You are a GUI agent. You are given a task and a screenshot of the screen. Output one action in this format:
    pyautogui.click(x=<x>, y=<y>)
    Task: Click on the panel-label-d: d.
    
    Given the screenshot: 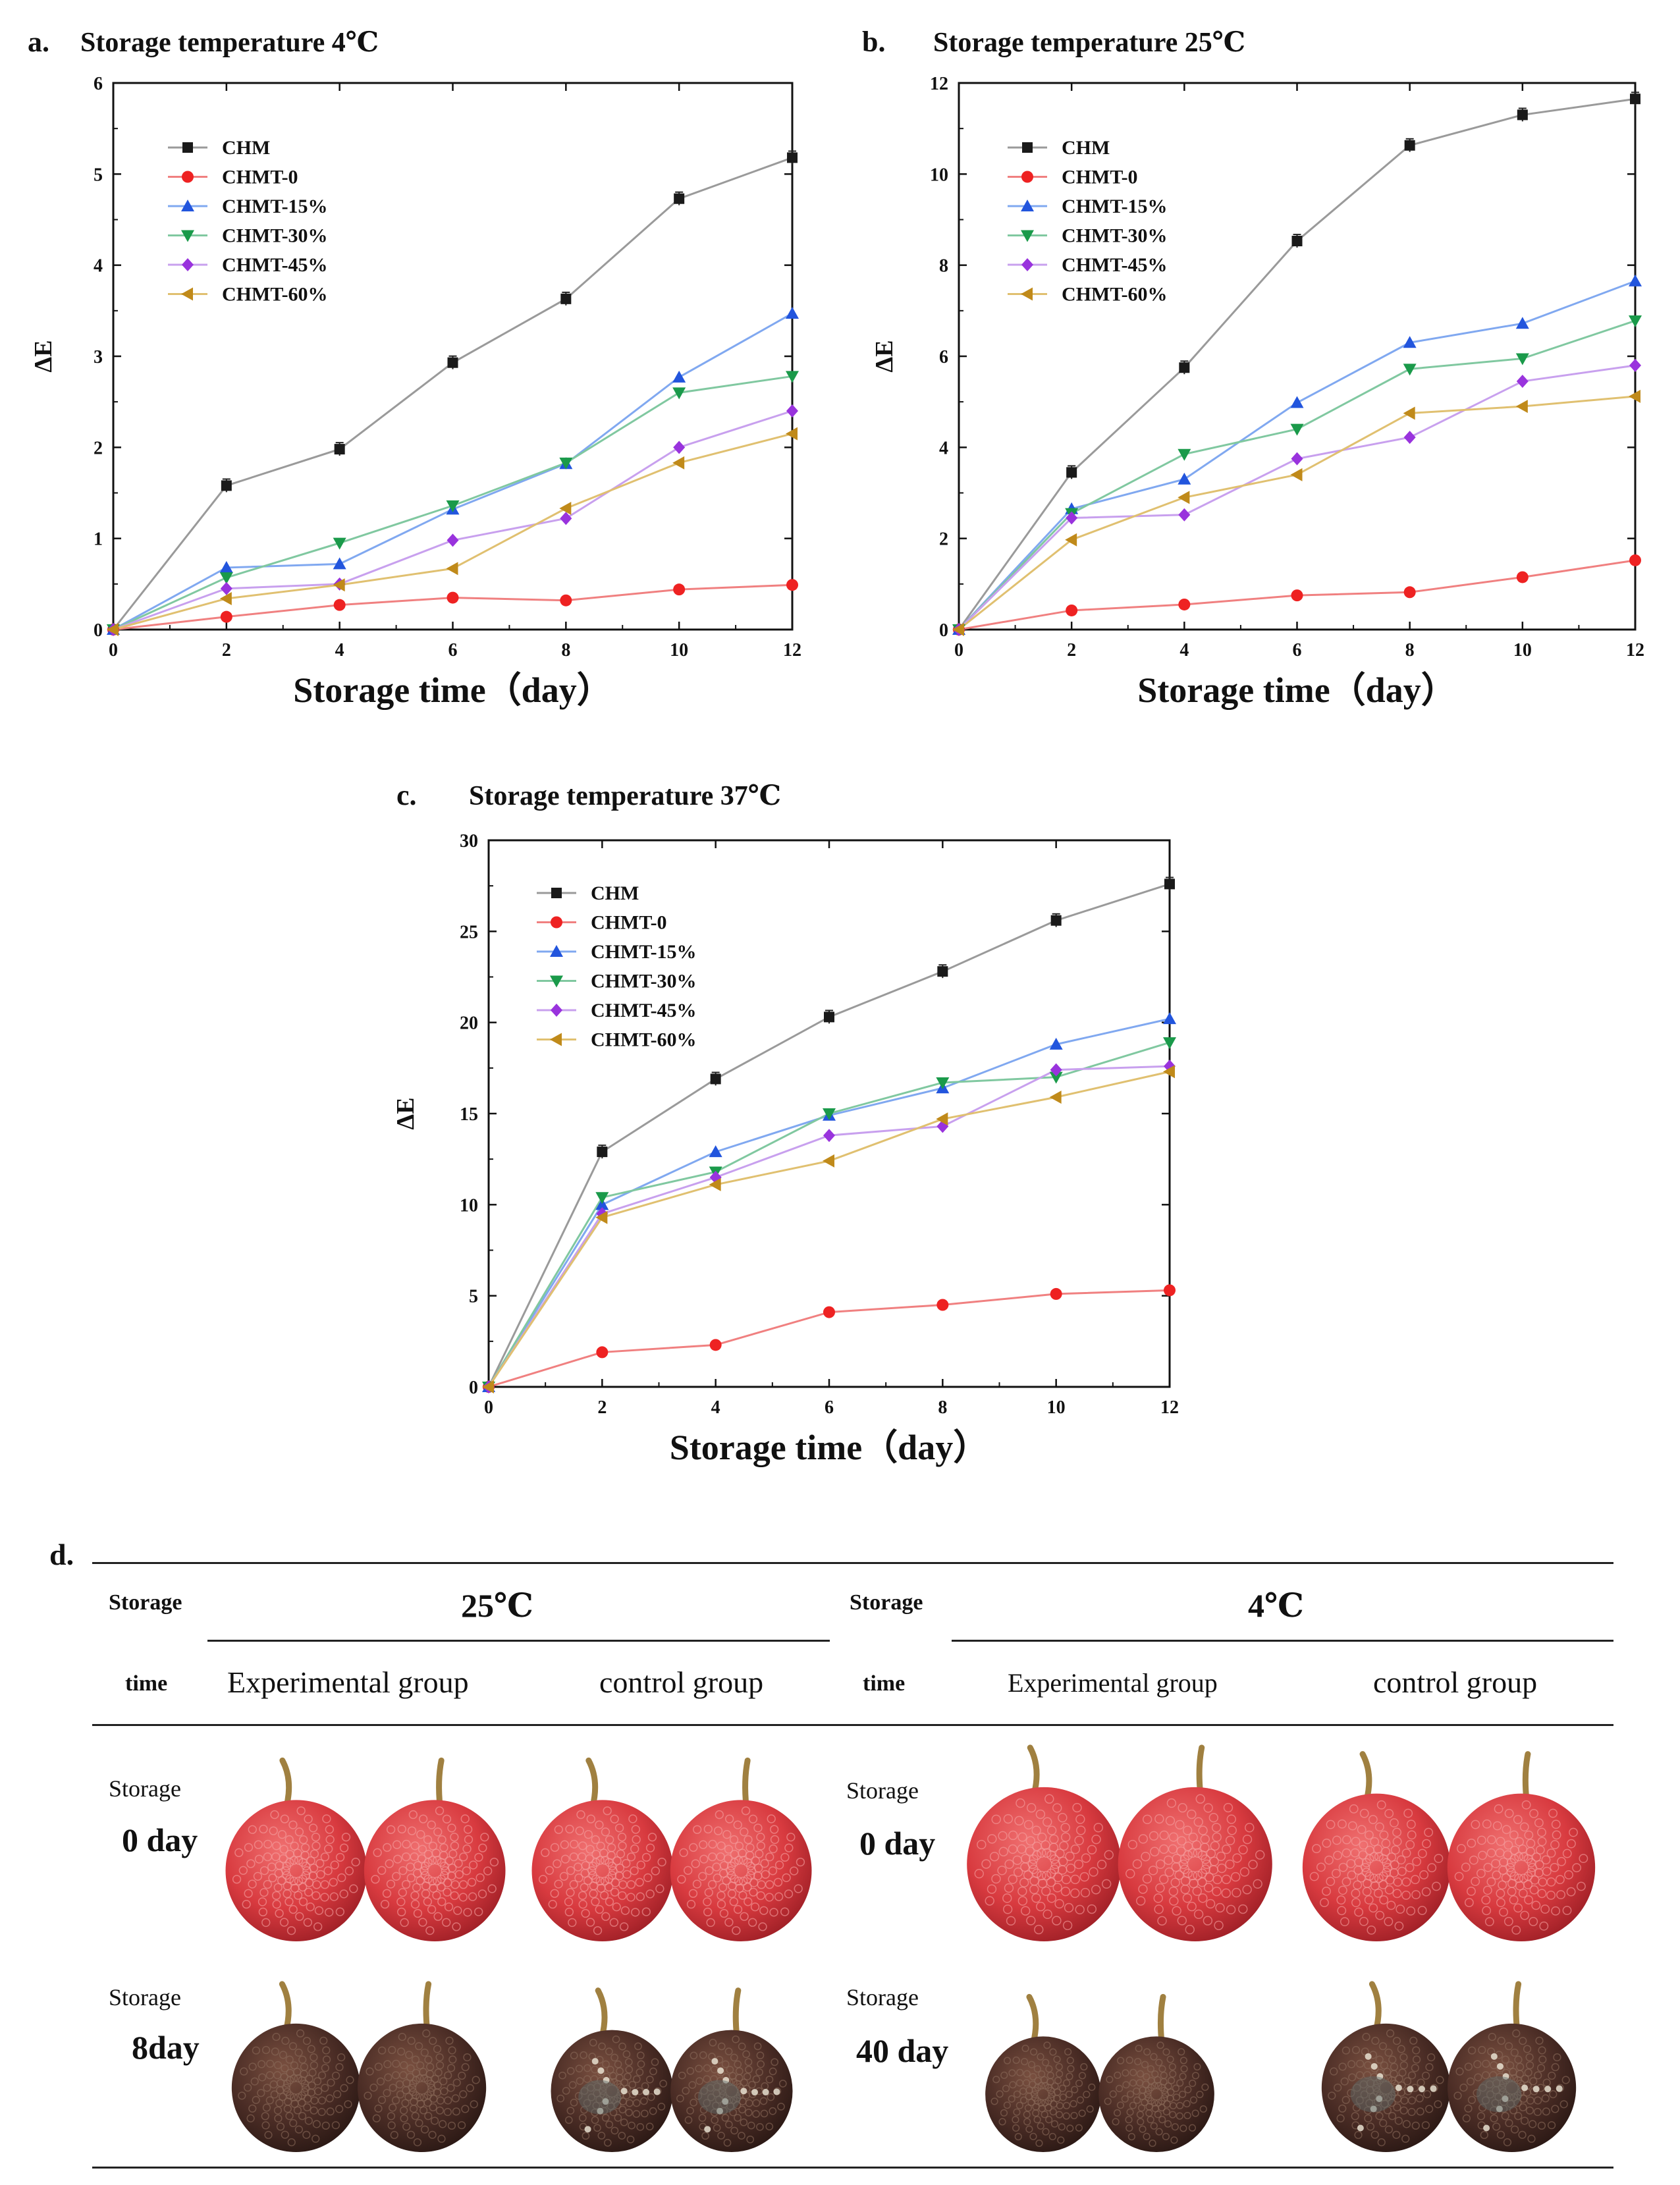 What is the action you would take?
    pyautogui.click(x=61, y=1554)
    